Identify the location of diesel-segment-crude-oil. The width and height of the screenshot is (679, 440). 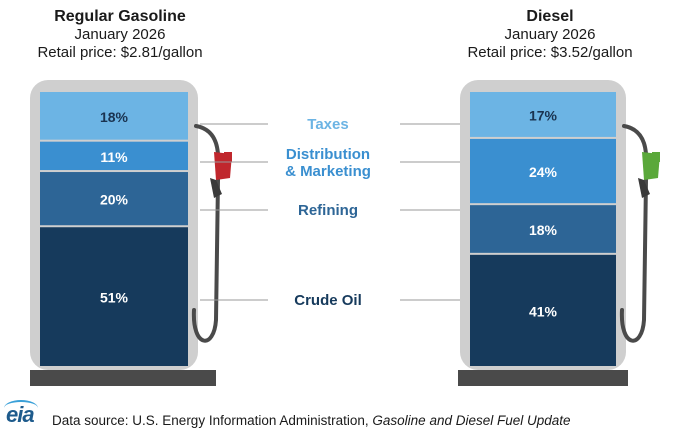
(543, 310).